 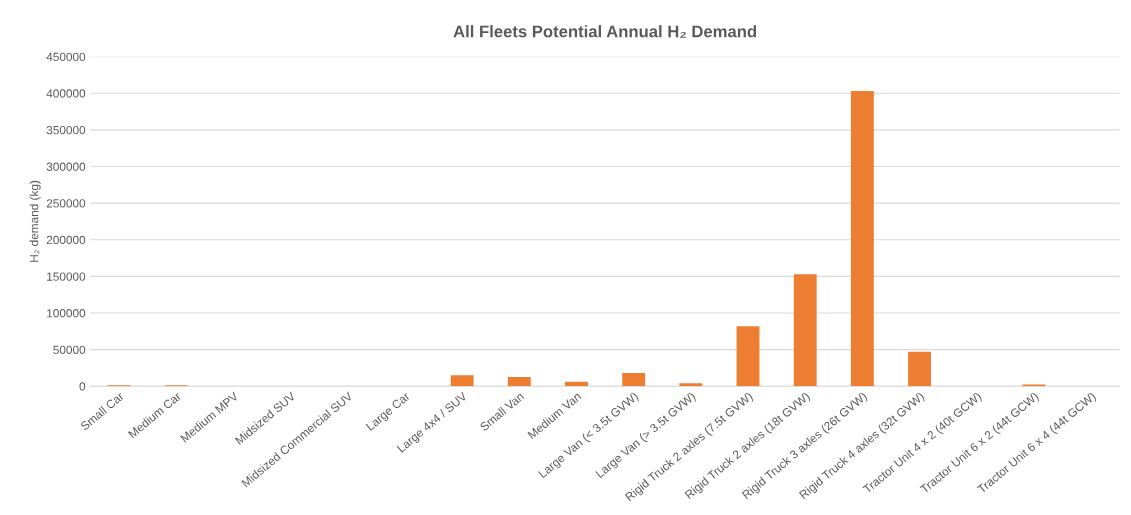 I want to click on y-tick-label: 100000, so click(x=66, y=313).